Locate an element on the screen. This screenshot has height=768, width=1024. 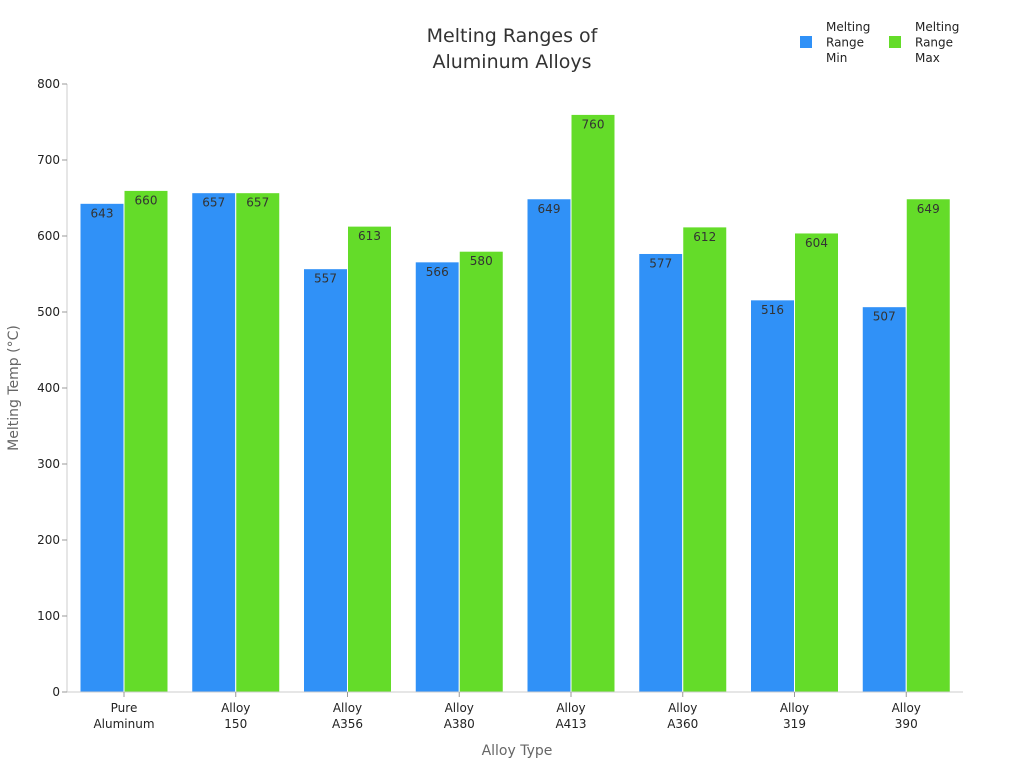
y-axis: 0 100 200 300 400 500 600 700 800 is located at coordinates (52, 388).